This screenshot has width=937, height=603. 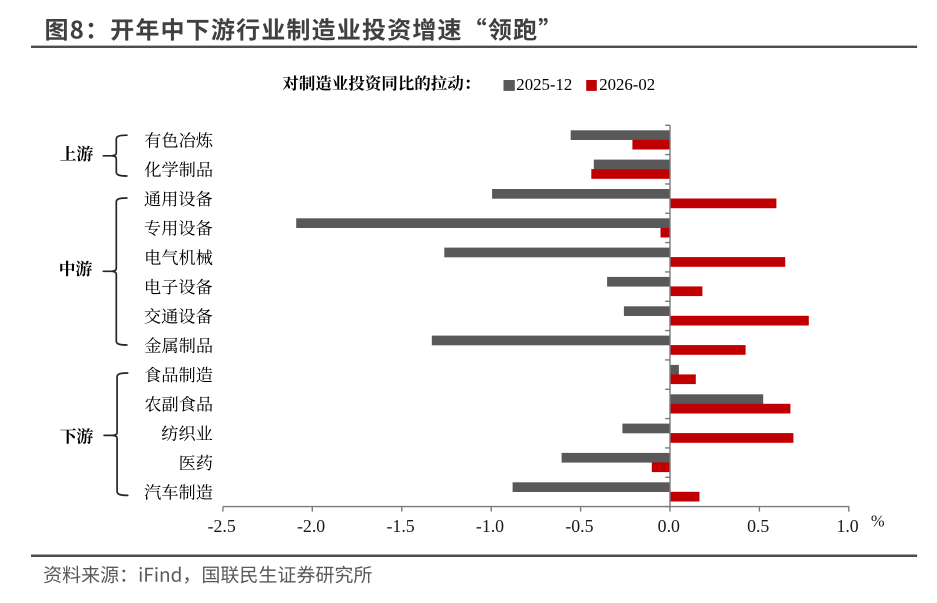 What do you see at coordinates (401, 526) in the screenshot?
I see `svg-text: -1.5` at bounding box center [401, 526].